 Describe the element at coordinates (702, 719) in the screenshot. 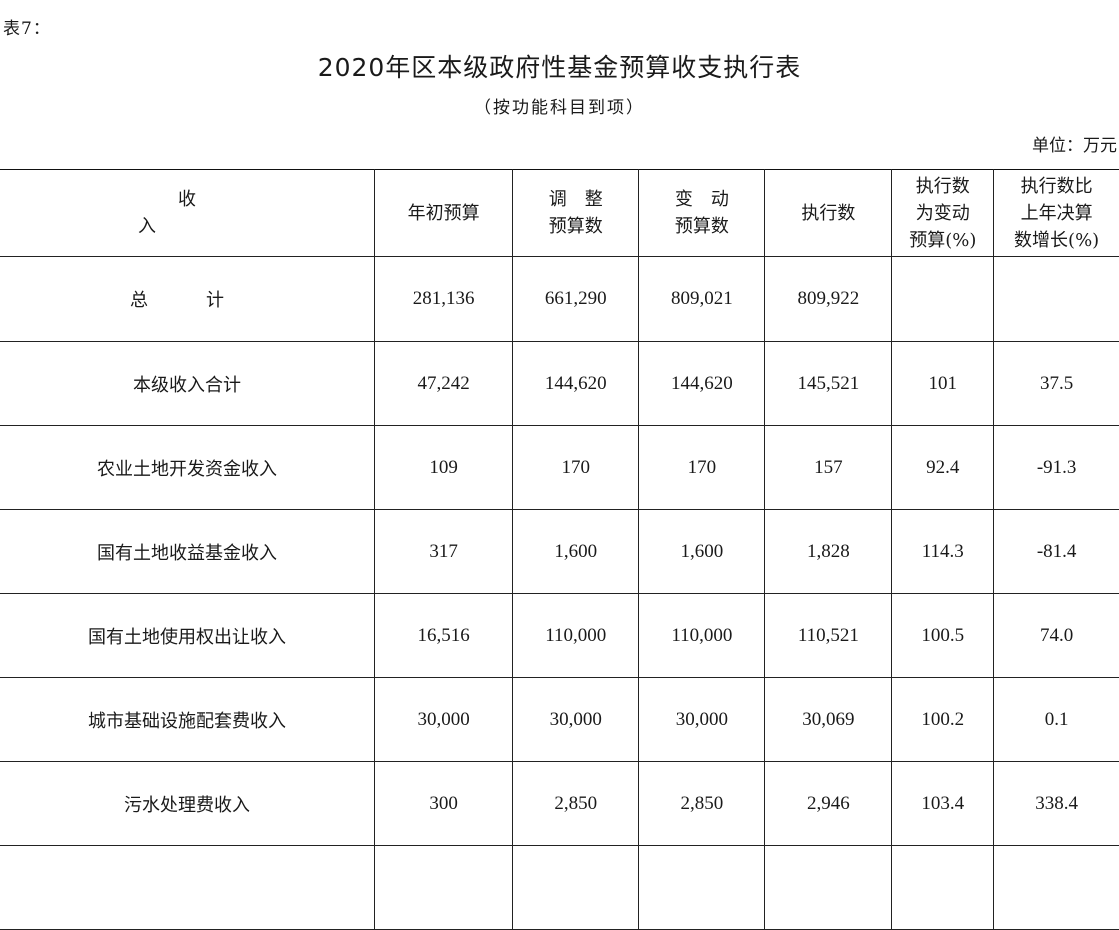

I see `cell-changed: 30,000` at that location.